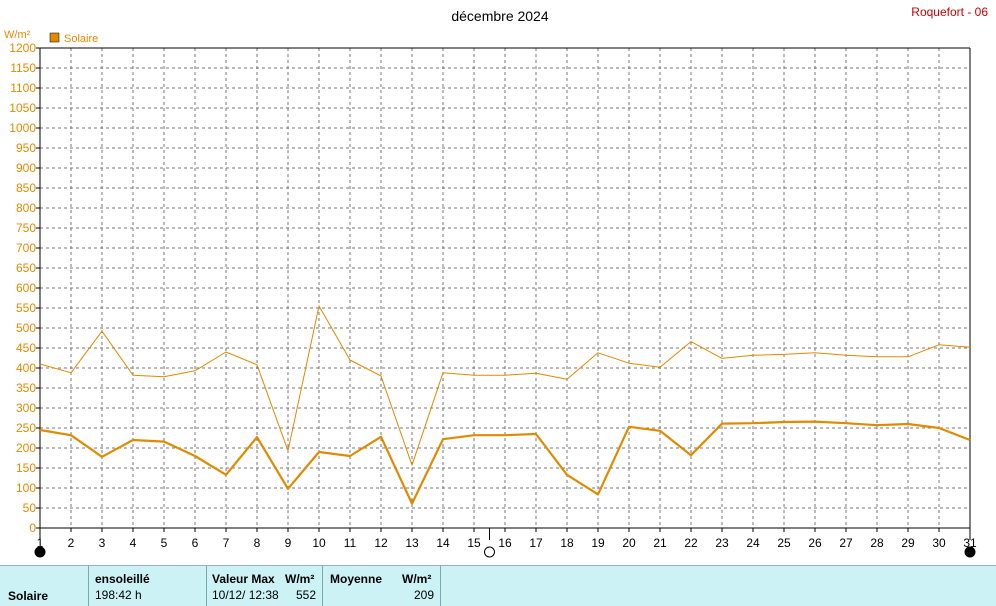 This screenshot has width=996, height=606. What do you see at coordinates (26, 228) in the screenshot?
I see `y-tick-label: 750` at bounding box center [26, 228].